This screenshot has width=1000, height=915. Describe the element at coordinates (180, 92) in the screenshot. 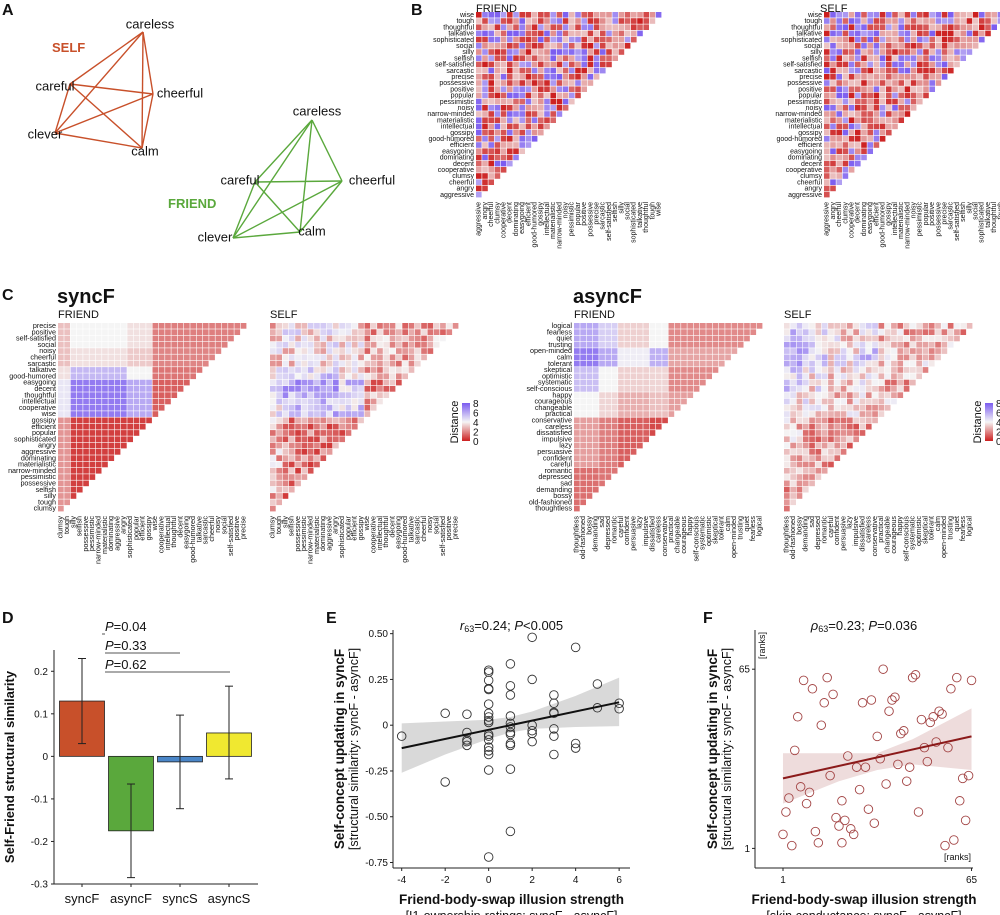

I see `network-node-label: cheerful` at that location.